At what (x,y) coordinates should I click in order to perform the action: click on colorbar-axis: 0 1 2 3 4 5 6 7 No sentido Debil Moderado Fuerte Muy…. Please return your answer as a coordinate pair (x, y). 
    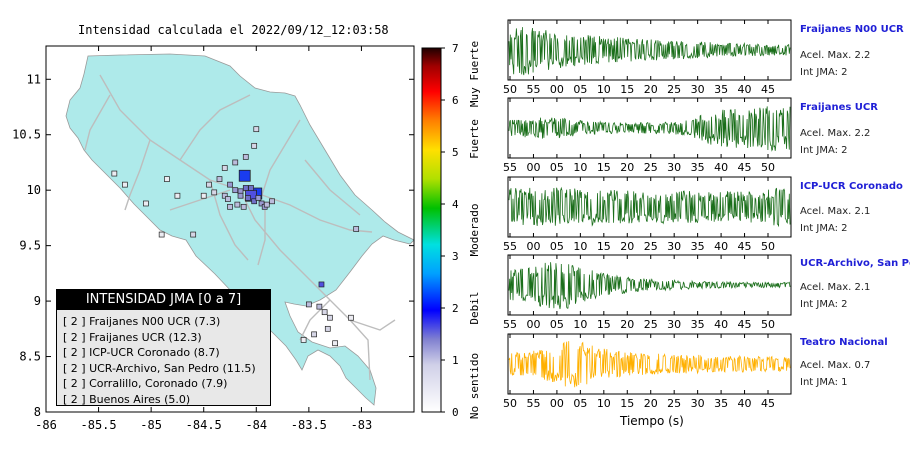
    Looking at the image, I should click on (461, 230).